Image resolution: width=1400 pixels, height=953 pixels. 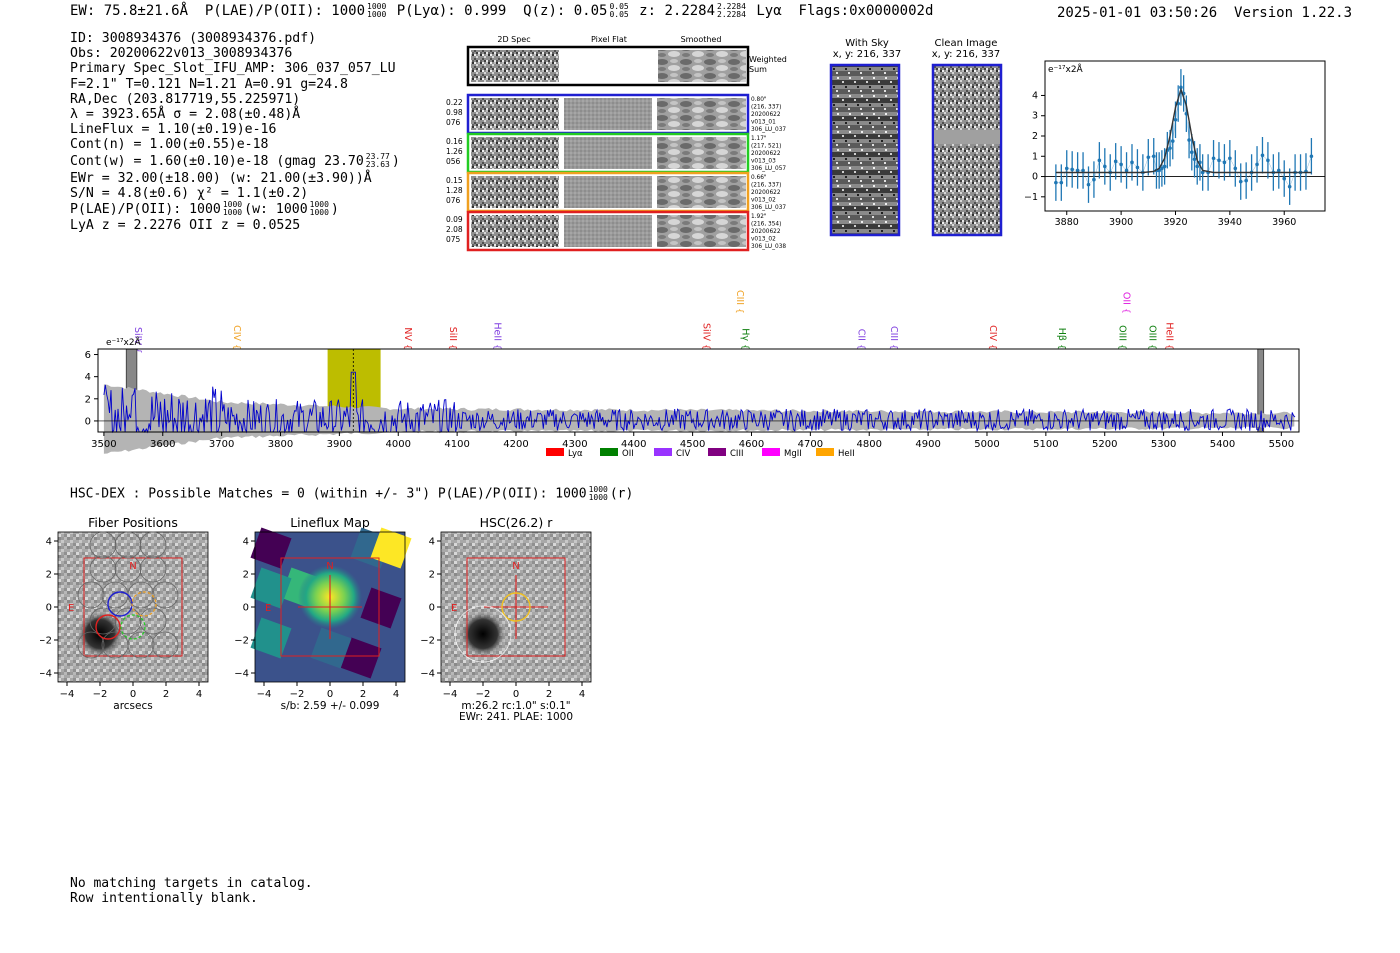 I want to click on info-lineflux: LineFlux = 1.10(±0.19)e-16, so click(x=173, y=130).